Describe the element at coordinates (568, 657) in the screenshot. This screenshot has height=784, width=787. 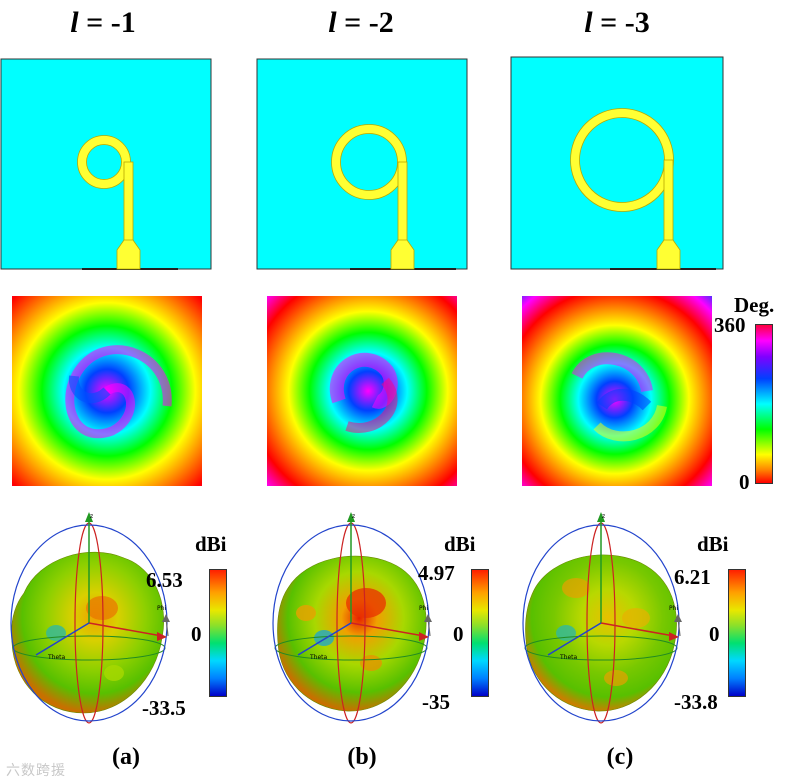
I see `axis-label-theta-c: Theta` at that location.